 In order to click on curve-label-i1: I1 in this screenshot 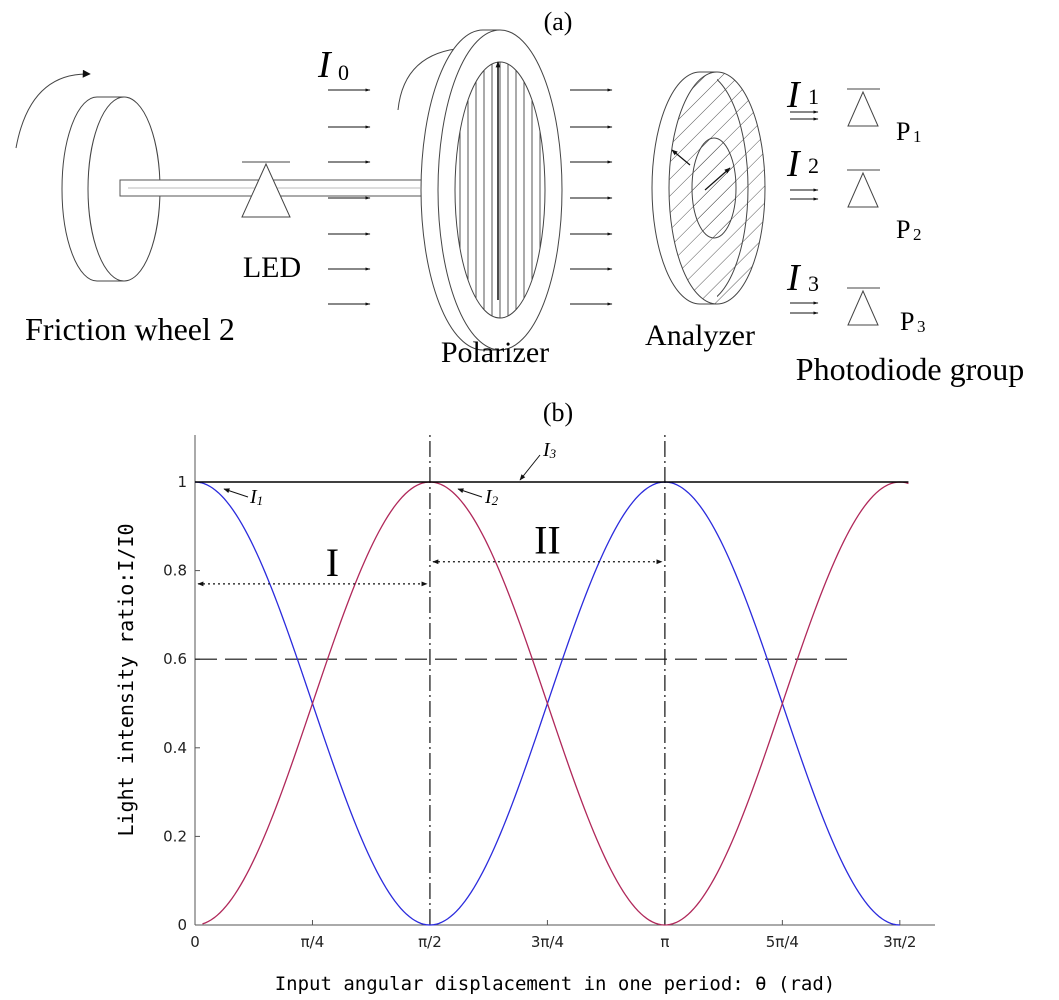, I will do `click(256, 497)`.